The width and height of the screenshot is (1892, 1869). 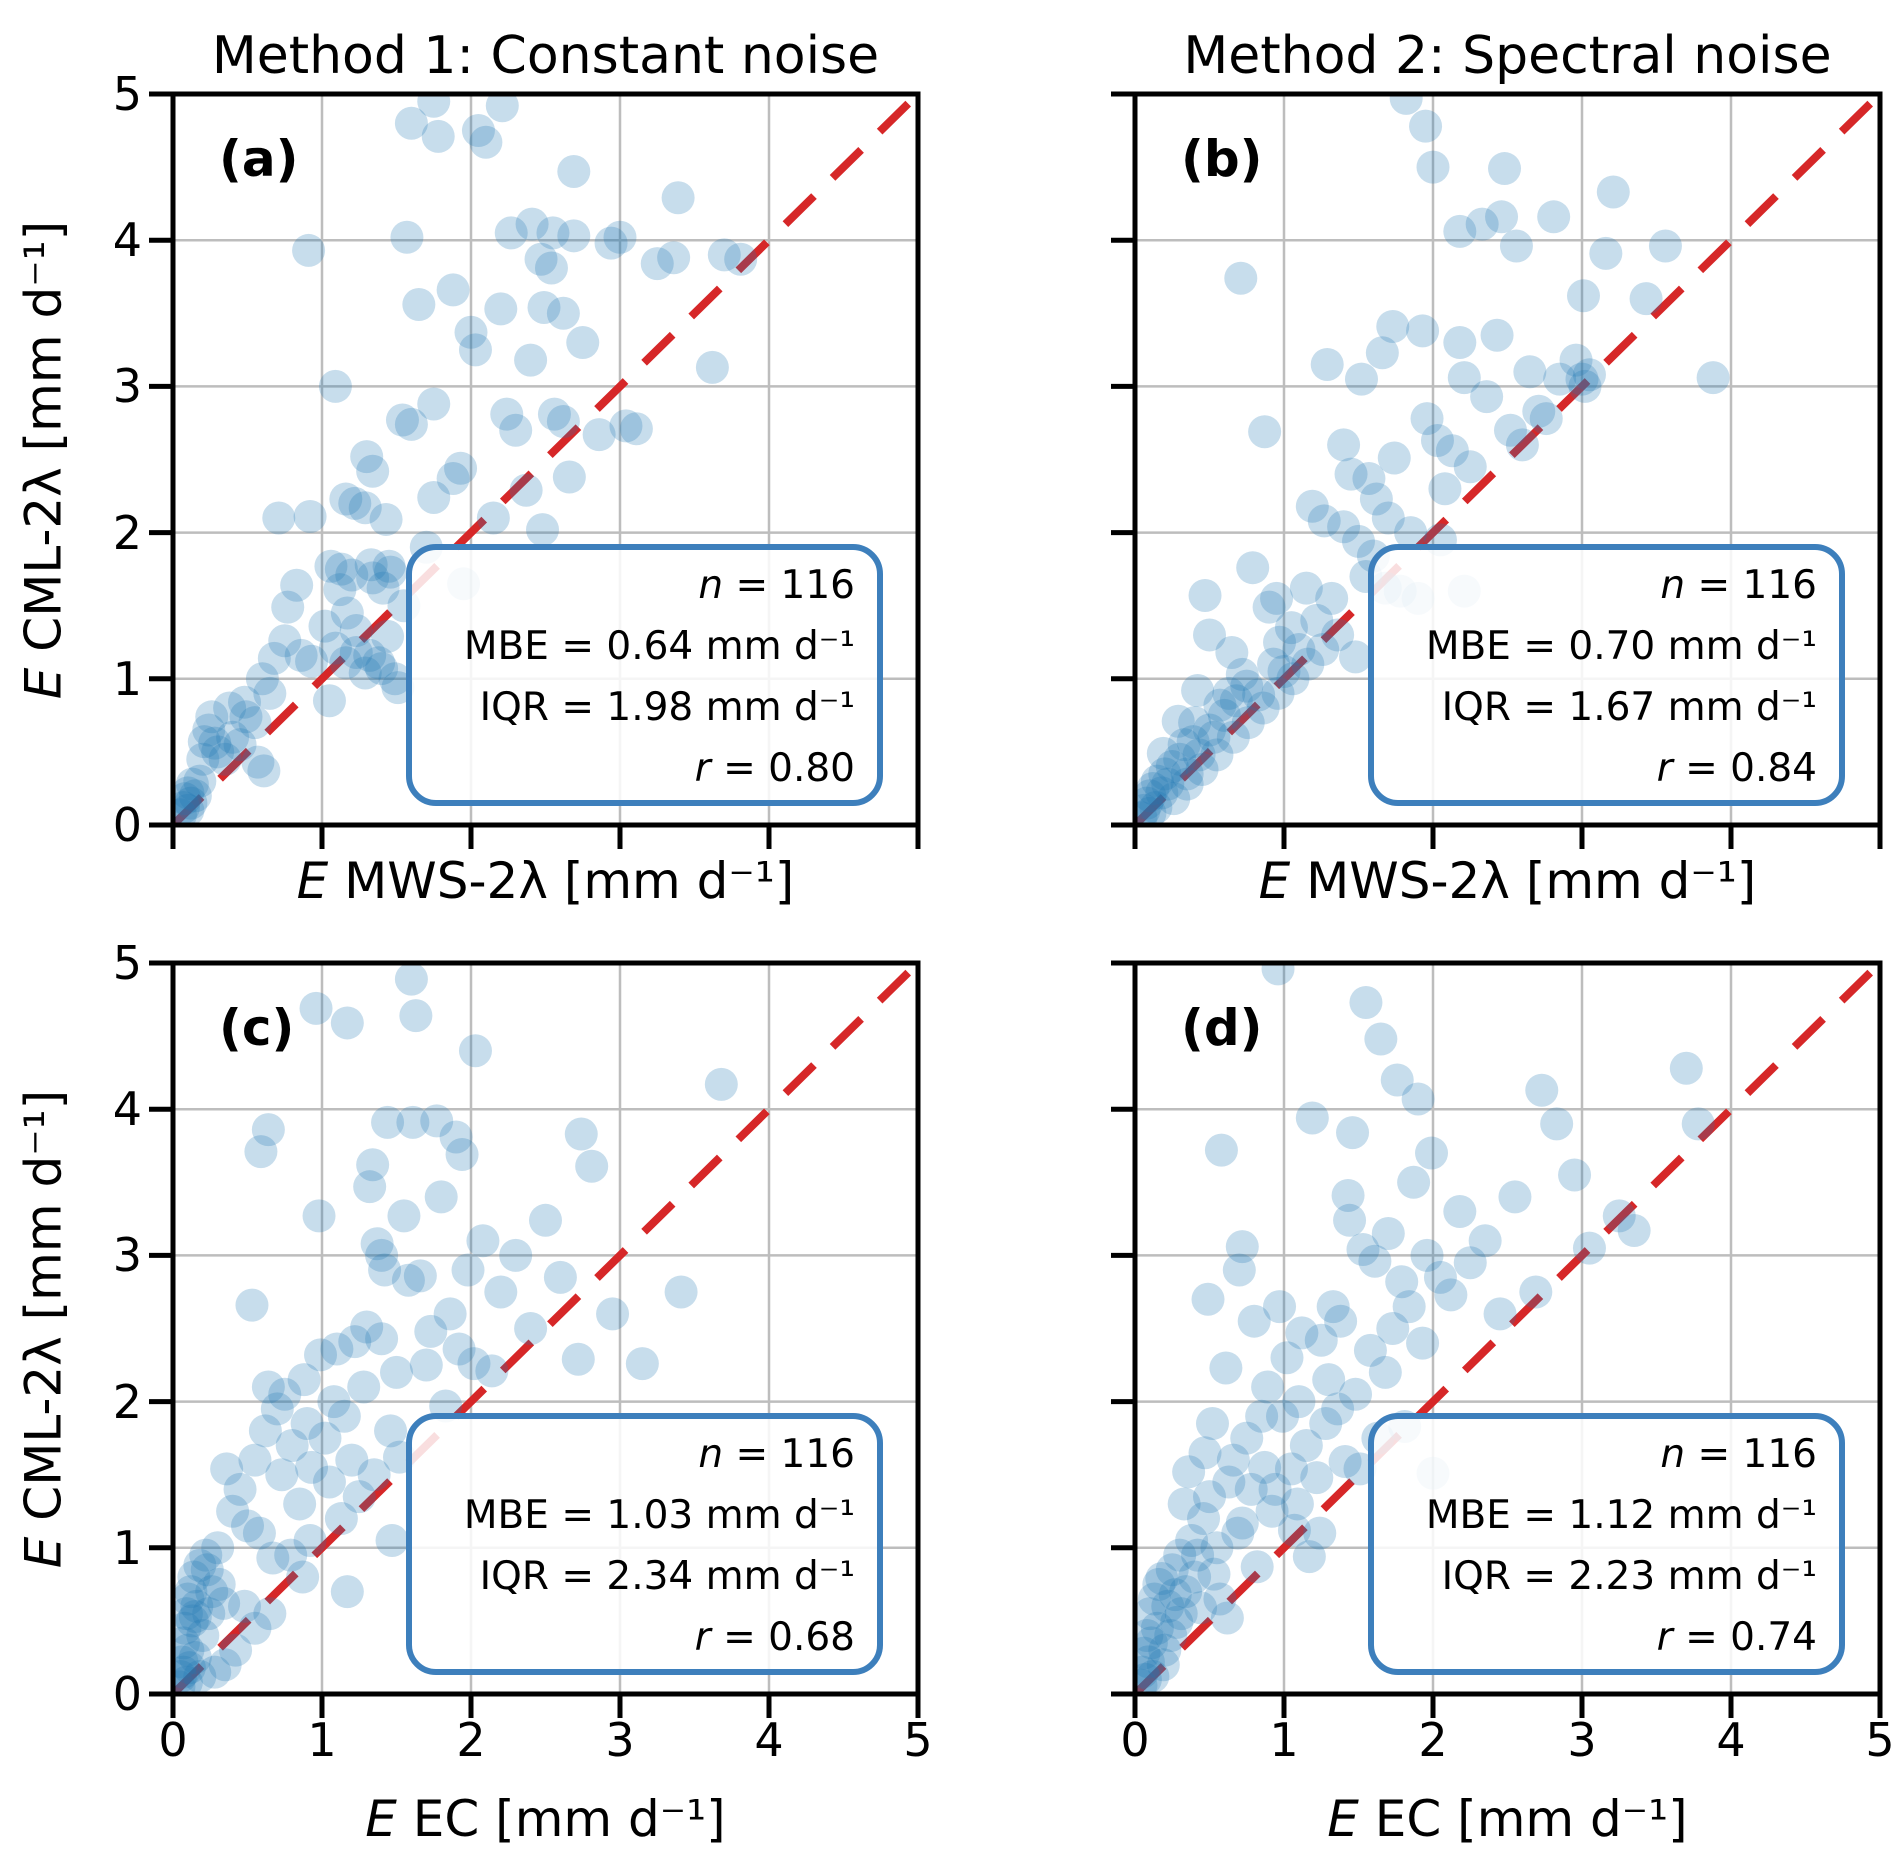 I want to click on panel-letter-c: (c), so click(x=257, y=1028).